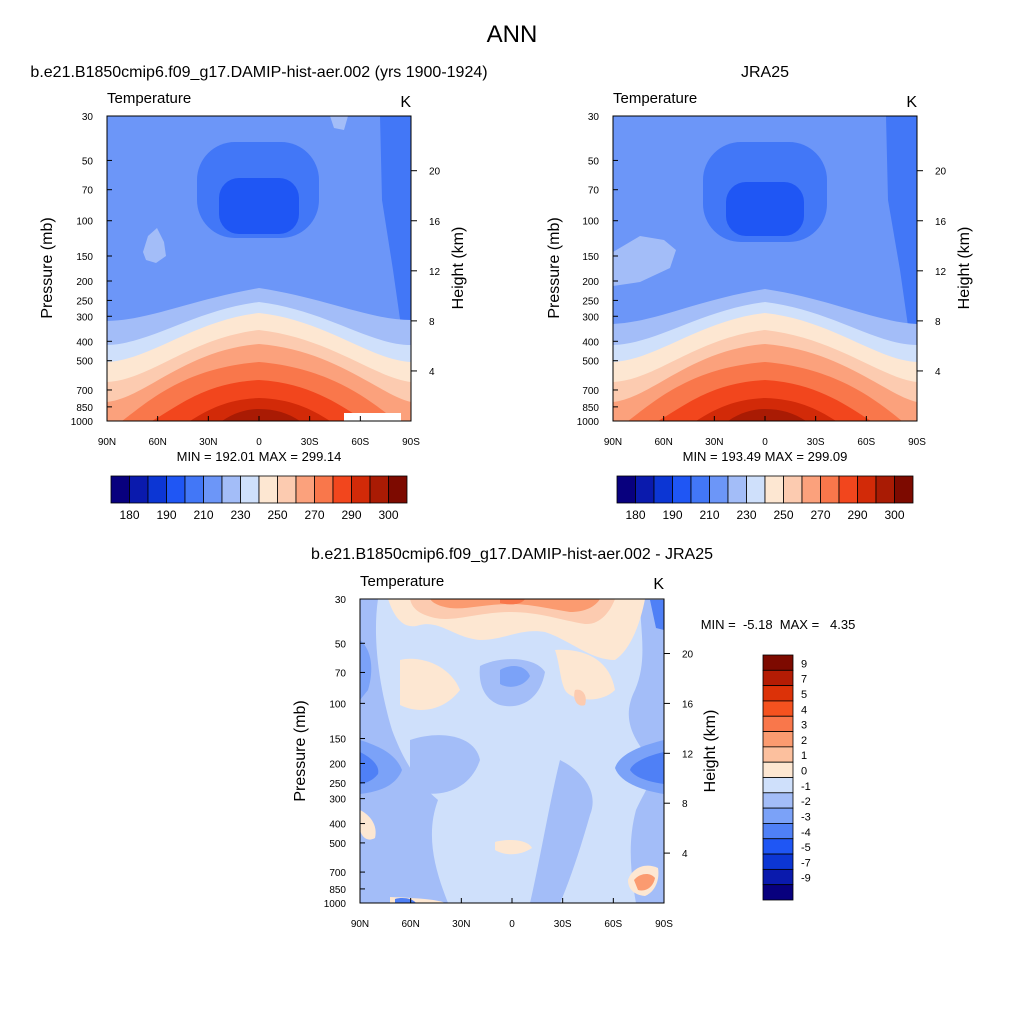 The image size is (1024, 1024). Describe the element at coordinates (613, 442) in the screenshot. I see `x-tick-label: 90N` at that location.